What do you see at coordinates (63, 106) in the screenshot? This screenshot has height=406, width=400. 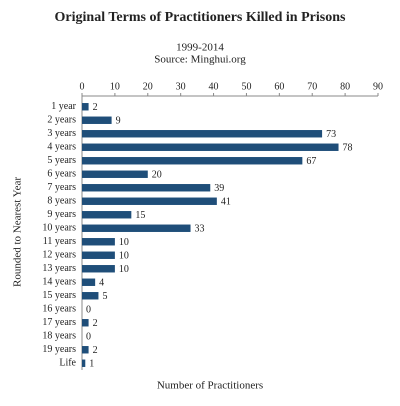 I see `y-tick-label: 1 year` at bounding box center [63, 106].